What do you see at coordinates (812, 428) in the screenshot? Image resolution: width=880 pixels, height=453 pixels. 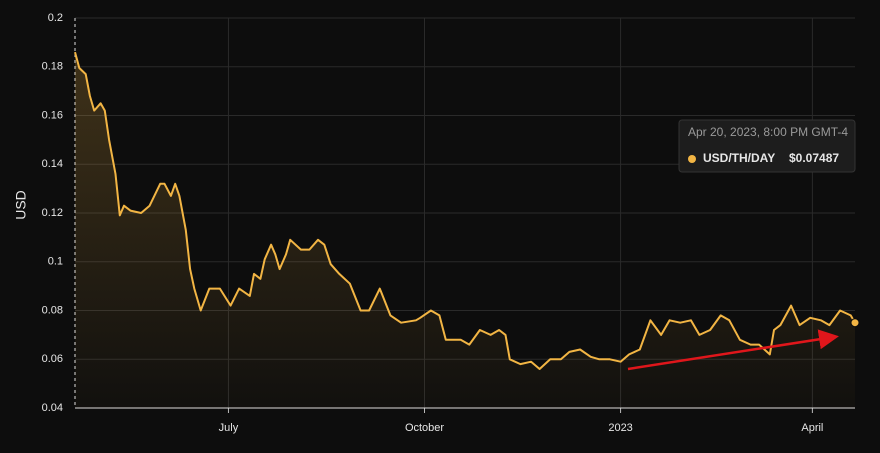 I see `x-tick-label: April` at bounding box center [812, 428].